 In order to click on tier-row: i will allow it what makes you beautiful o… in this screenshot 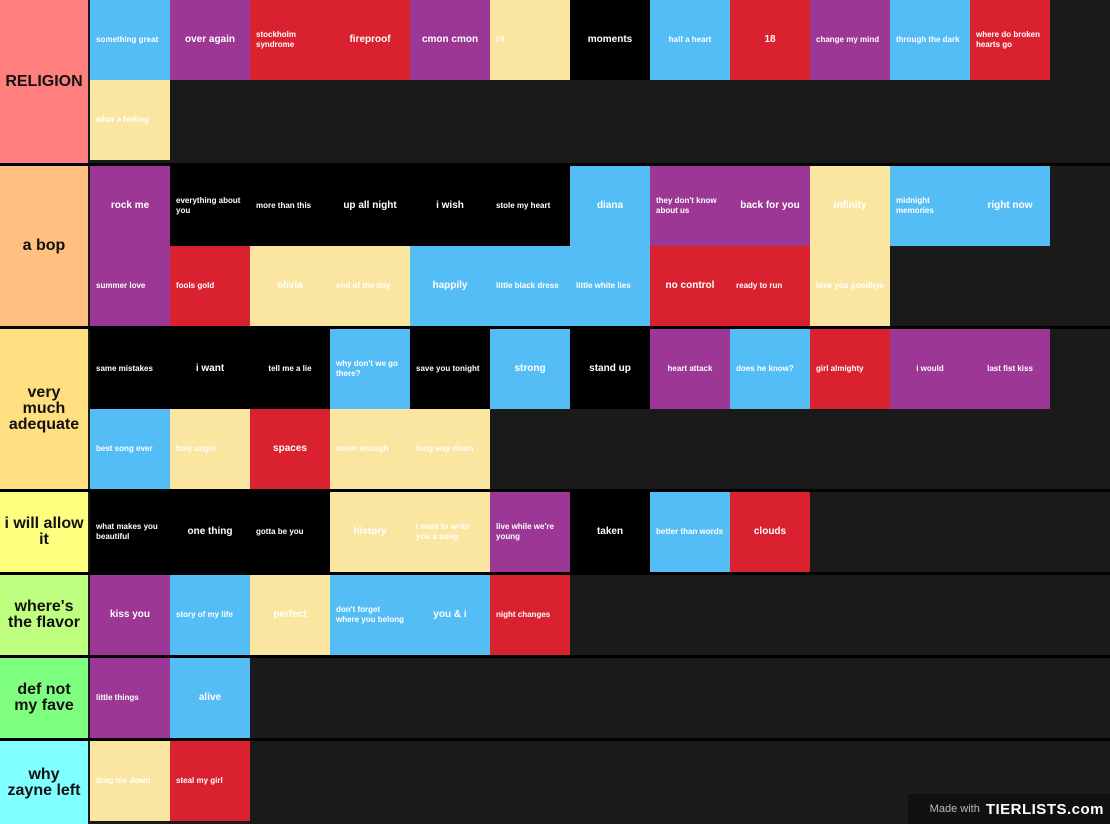, I will do `click(555, 530)`.